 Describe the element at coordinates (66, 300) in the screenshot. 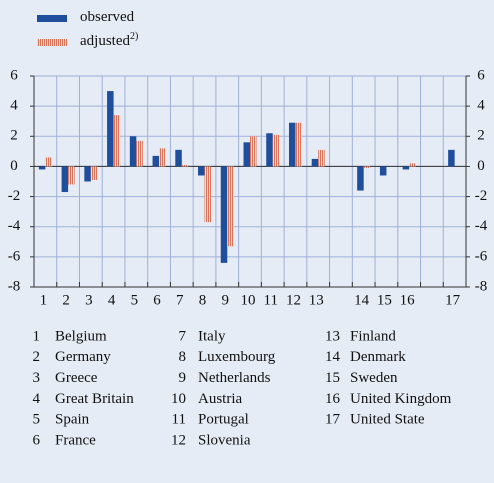

I see `x-tick-label: 2` at that location.